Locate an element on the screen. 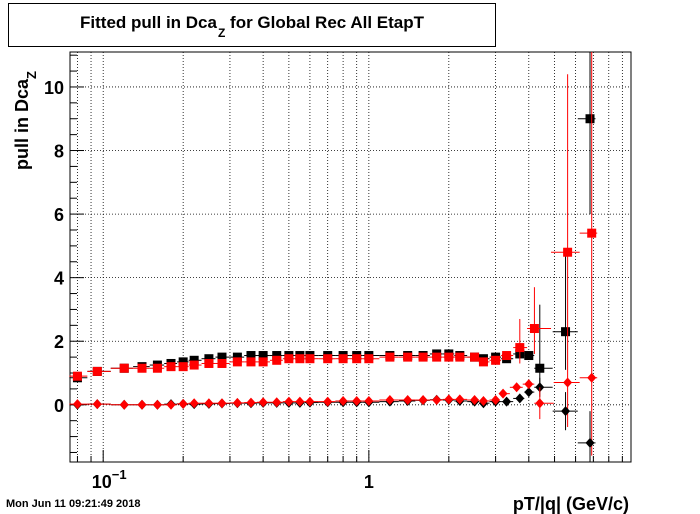  x-axis-label: pT/|q| (GeV/c) is located at coordinates (571, 504).